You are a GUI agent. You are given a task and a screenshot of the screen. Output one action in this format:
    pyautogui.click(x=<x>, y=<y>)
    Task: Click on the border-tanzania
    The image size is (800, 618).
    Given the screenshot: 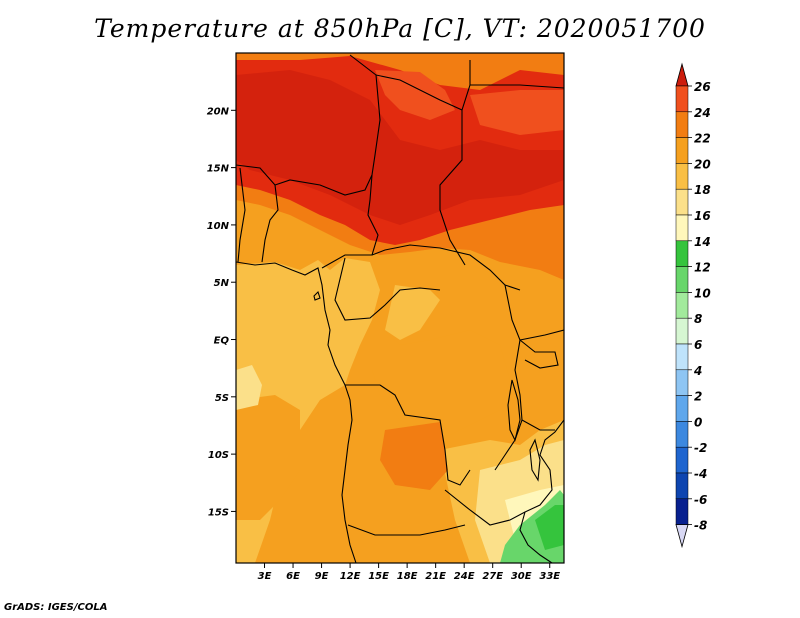 What is the action you would take?
    pyautogui.click(x=538, y=425)
    